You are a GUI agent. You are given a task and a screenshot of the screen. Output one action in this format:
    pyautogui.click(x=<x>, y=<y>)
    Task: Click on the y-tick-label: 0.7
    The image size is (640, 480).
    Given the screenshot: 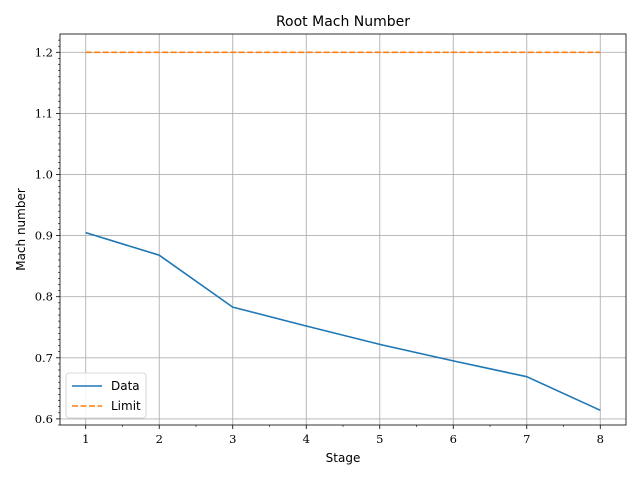 What is the action you would take?
    pyautogui.click(x=44, y=358)
    